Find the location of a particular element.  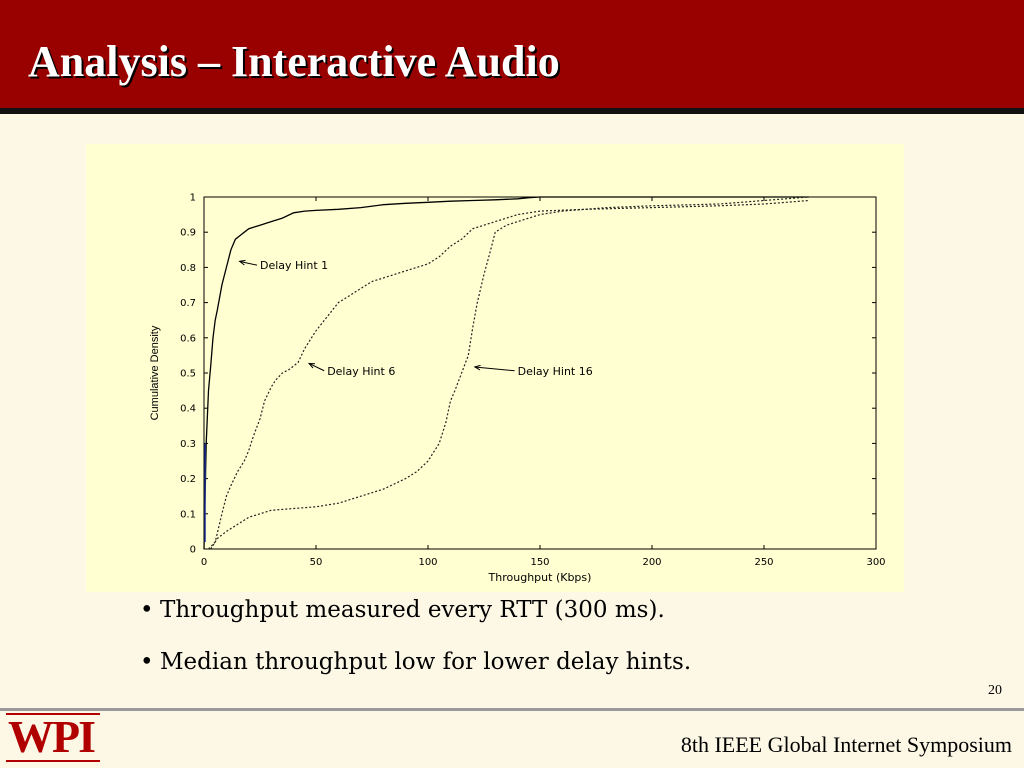

y-tick-label: 0.1 is located at coordinates (188, 514).